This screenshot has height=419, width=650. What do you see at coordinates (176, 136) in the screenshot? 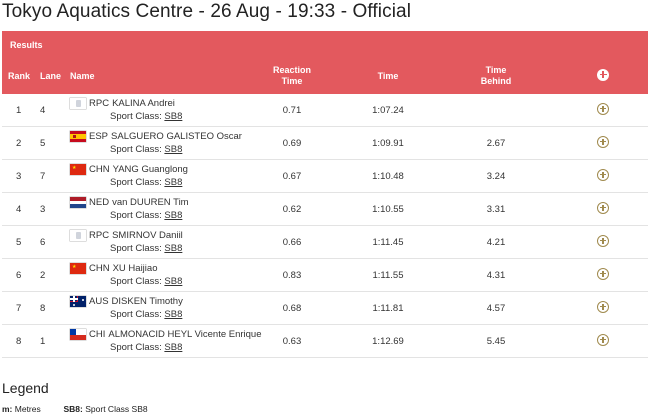
I see `athlete-name: SALGUERO GALISTEO Oscar` at bounding box center [176, 136].